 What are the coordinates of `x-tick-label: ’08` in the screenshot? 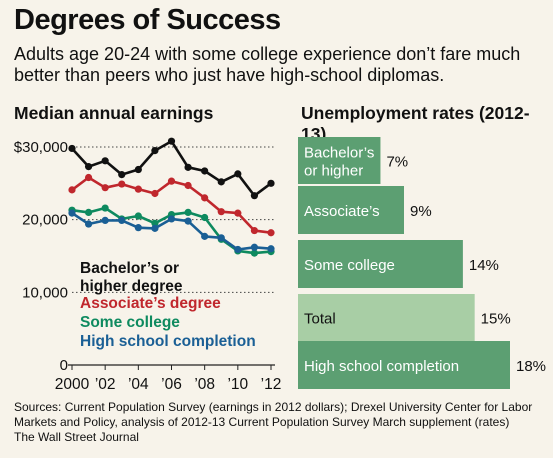 It's located at (204, 384).